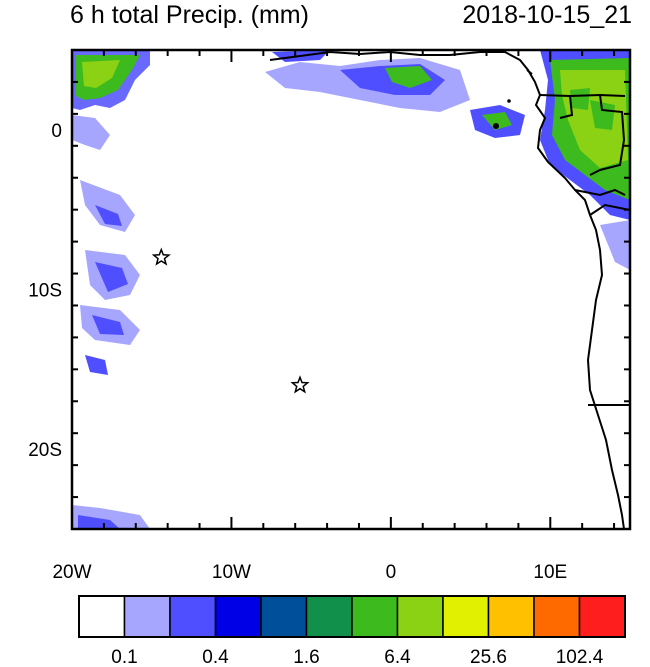 The width and height of the screenshot is (650, 667). What do you see at coordinates (488, 657) in the screenshot?
I see `colorbar-label: 25.6` at bounding box center [488, 657].